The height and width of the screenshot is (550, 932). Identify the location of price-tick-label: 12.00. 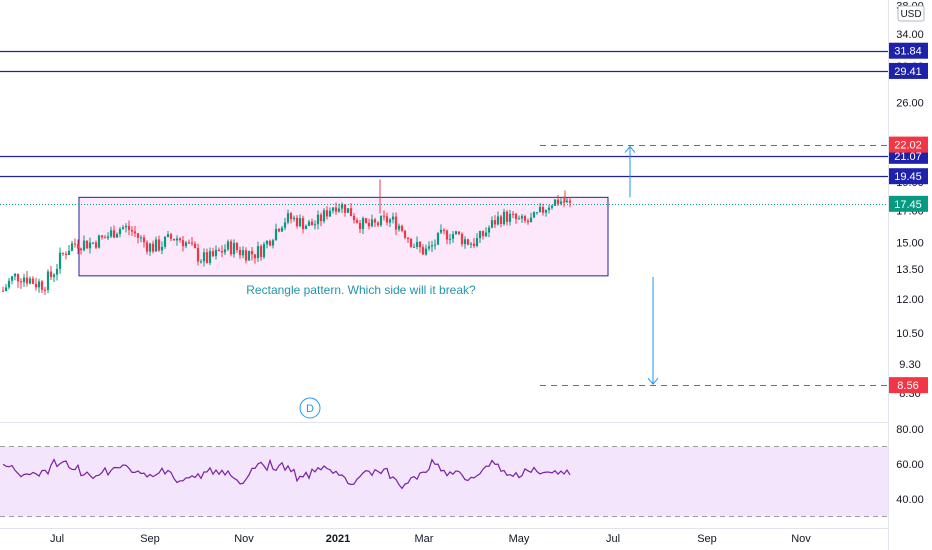
(910, 300).